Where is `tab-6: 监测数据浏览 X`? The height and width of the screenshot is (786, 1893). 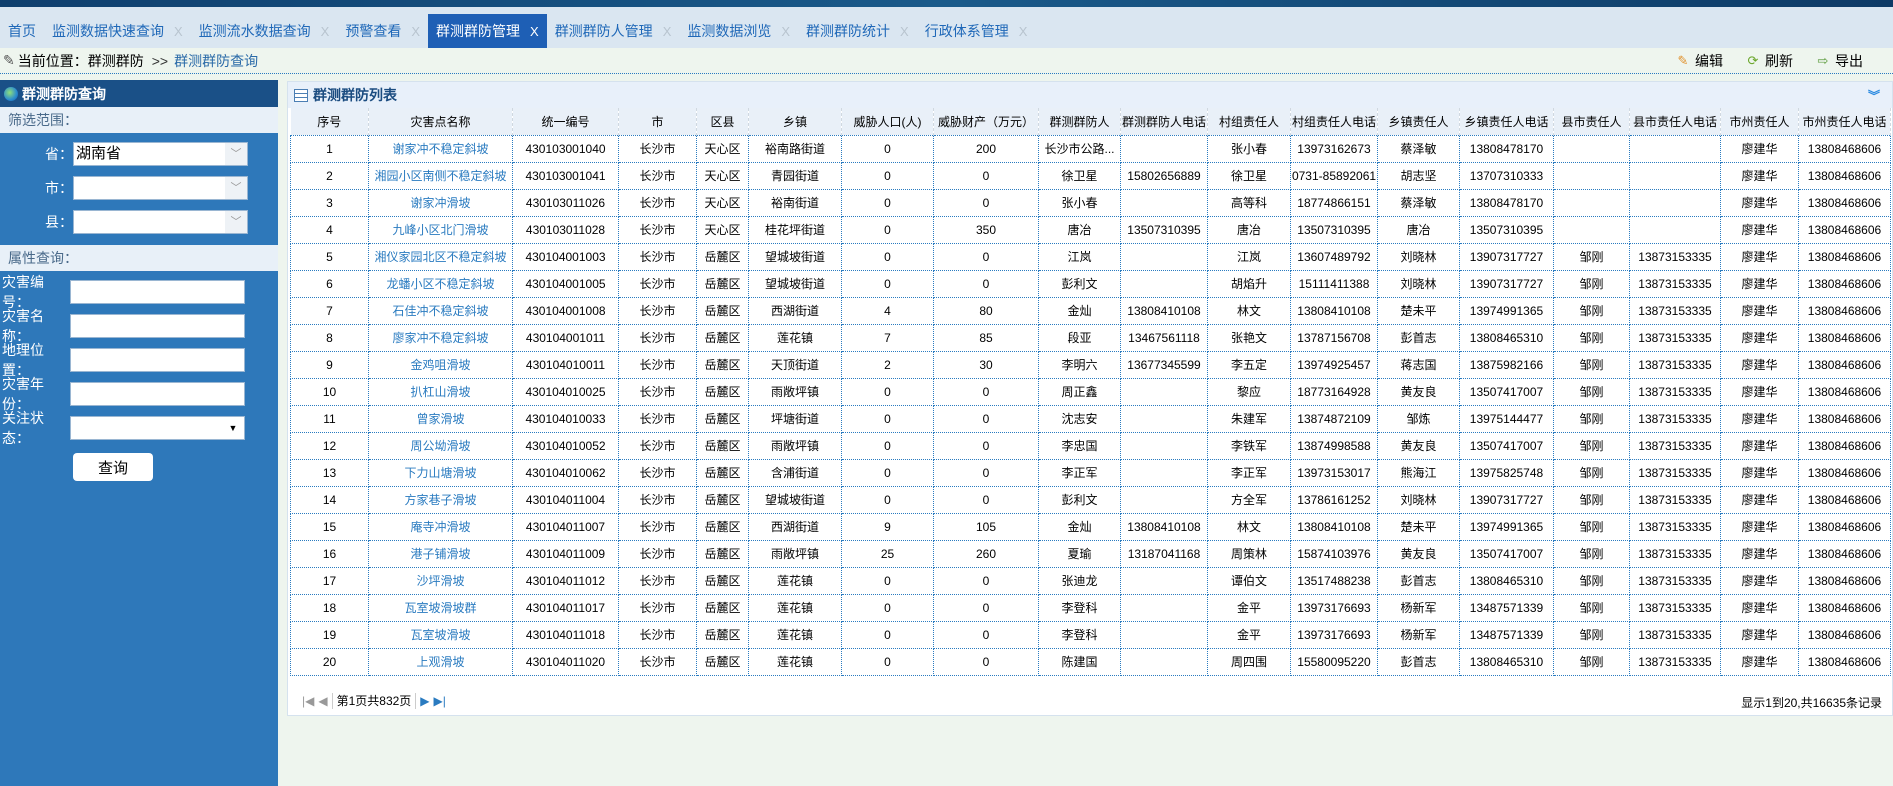
tab-6: 监测数据浏览 X is located at coordinates (738, 31).